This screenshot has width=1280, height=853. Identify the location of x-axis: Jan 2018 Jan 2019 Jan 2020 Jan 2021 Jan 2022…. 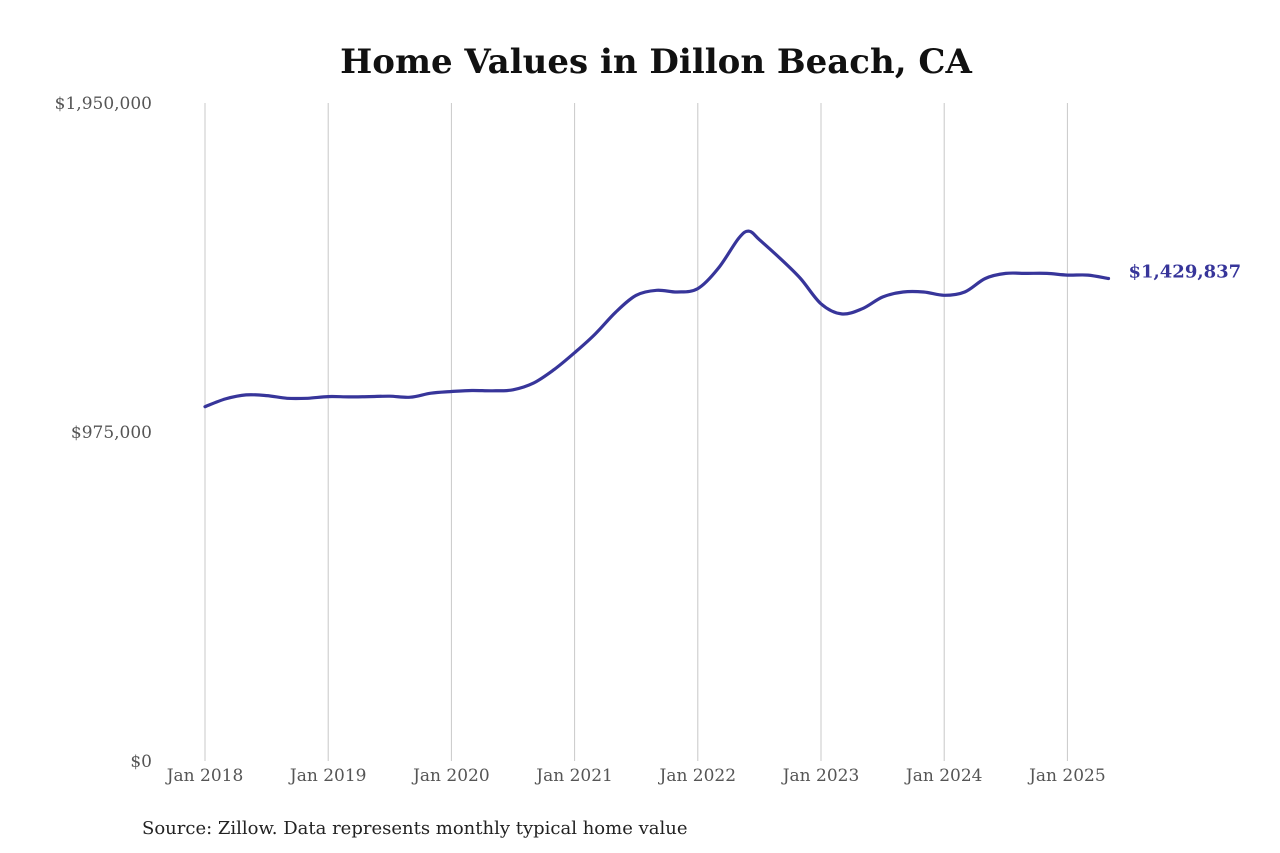
(635, 776).